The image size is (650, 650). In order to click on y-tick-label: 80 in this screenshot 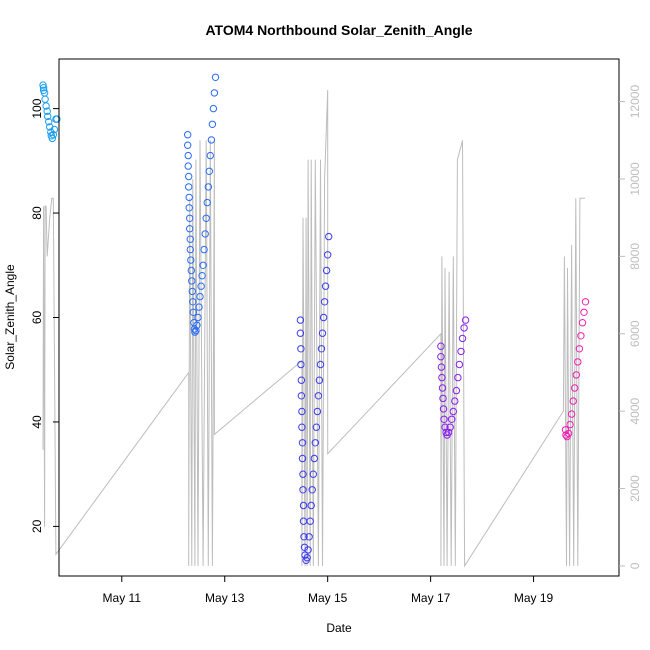, I will do `click(37, 213)`.